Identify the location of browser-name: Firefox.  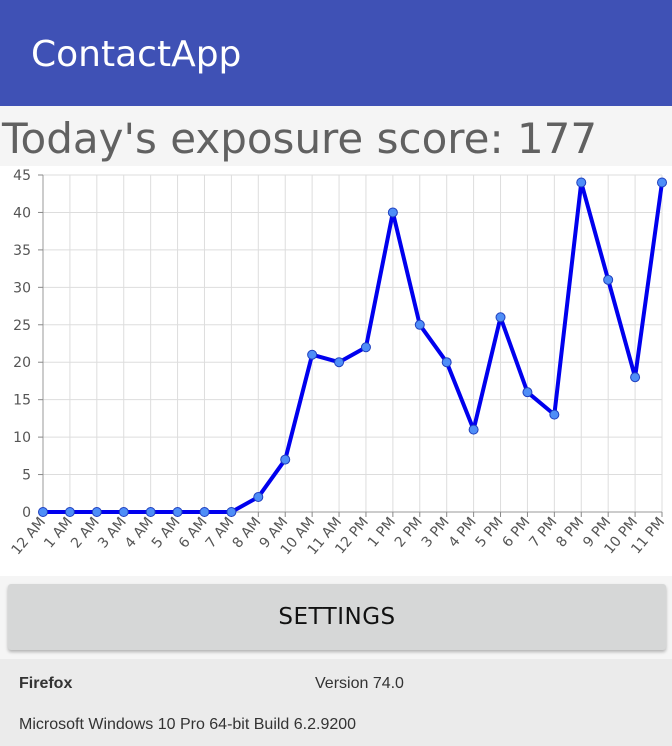
(46, 683).